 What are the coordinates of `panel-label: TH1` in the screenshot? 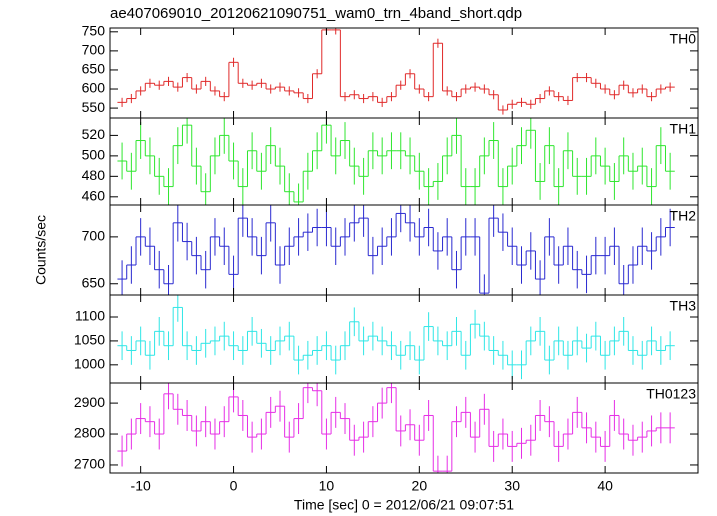 It's located at (683, 129).